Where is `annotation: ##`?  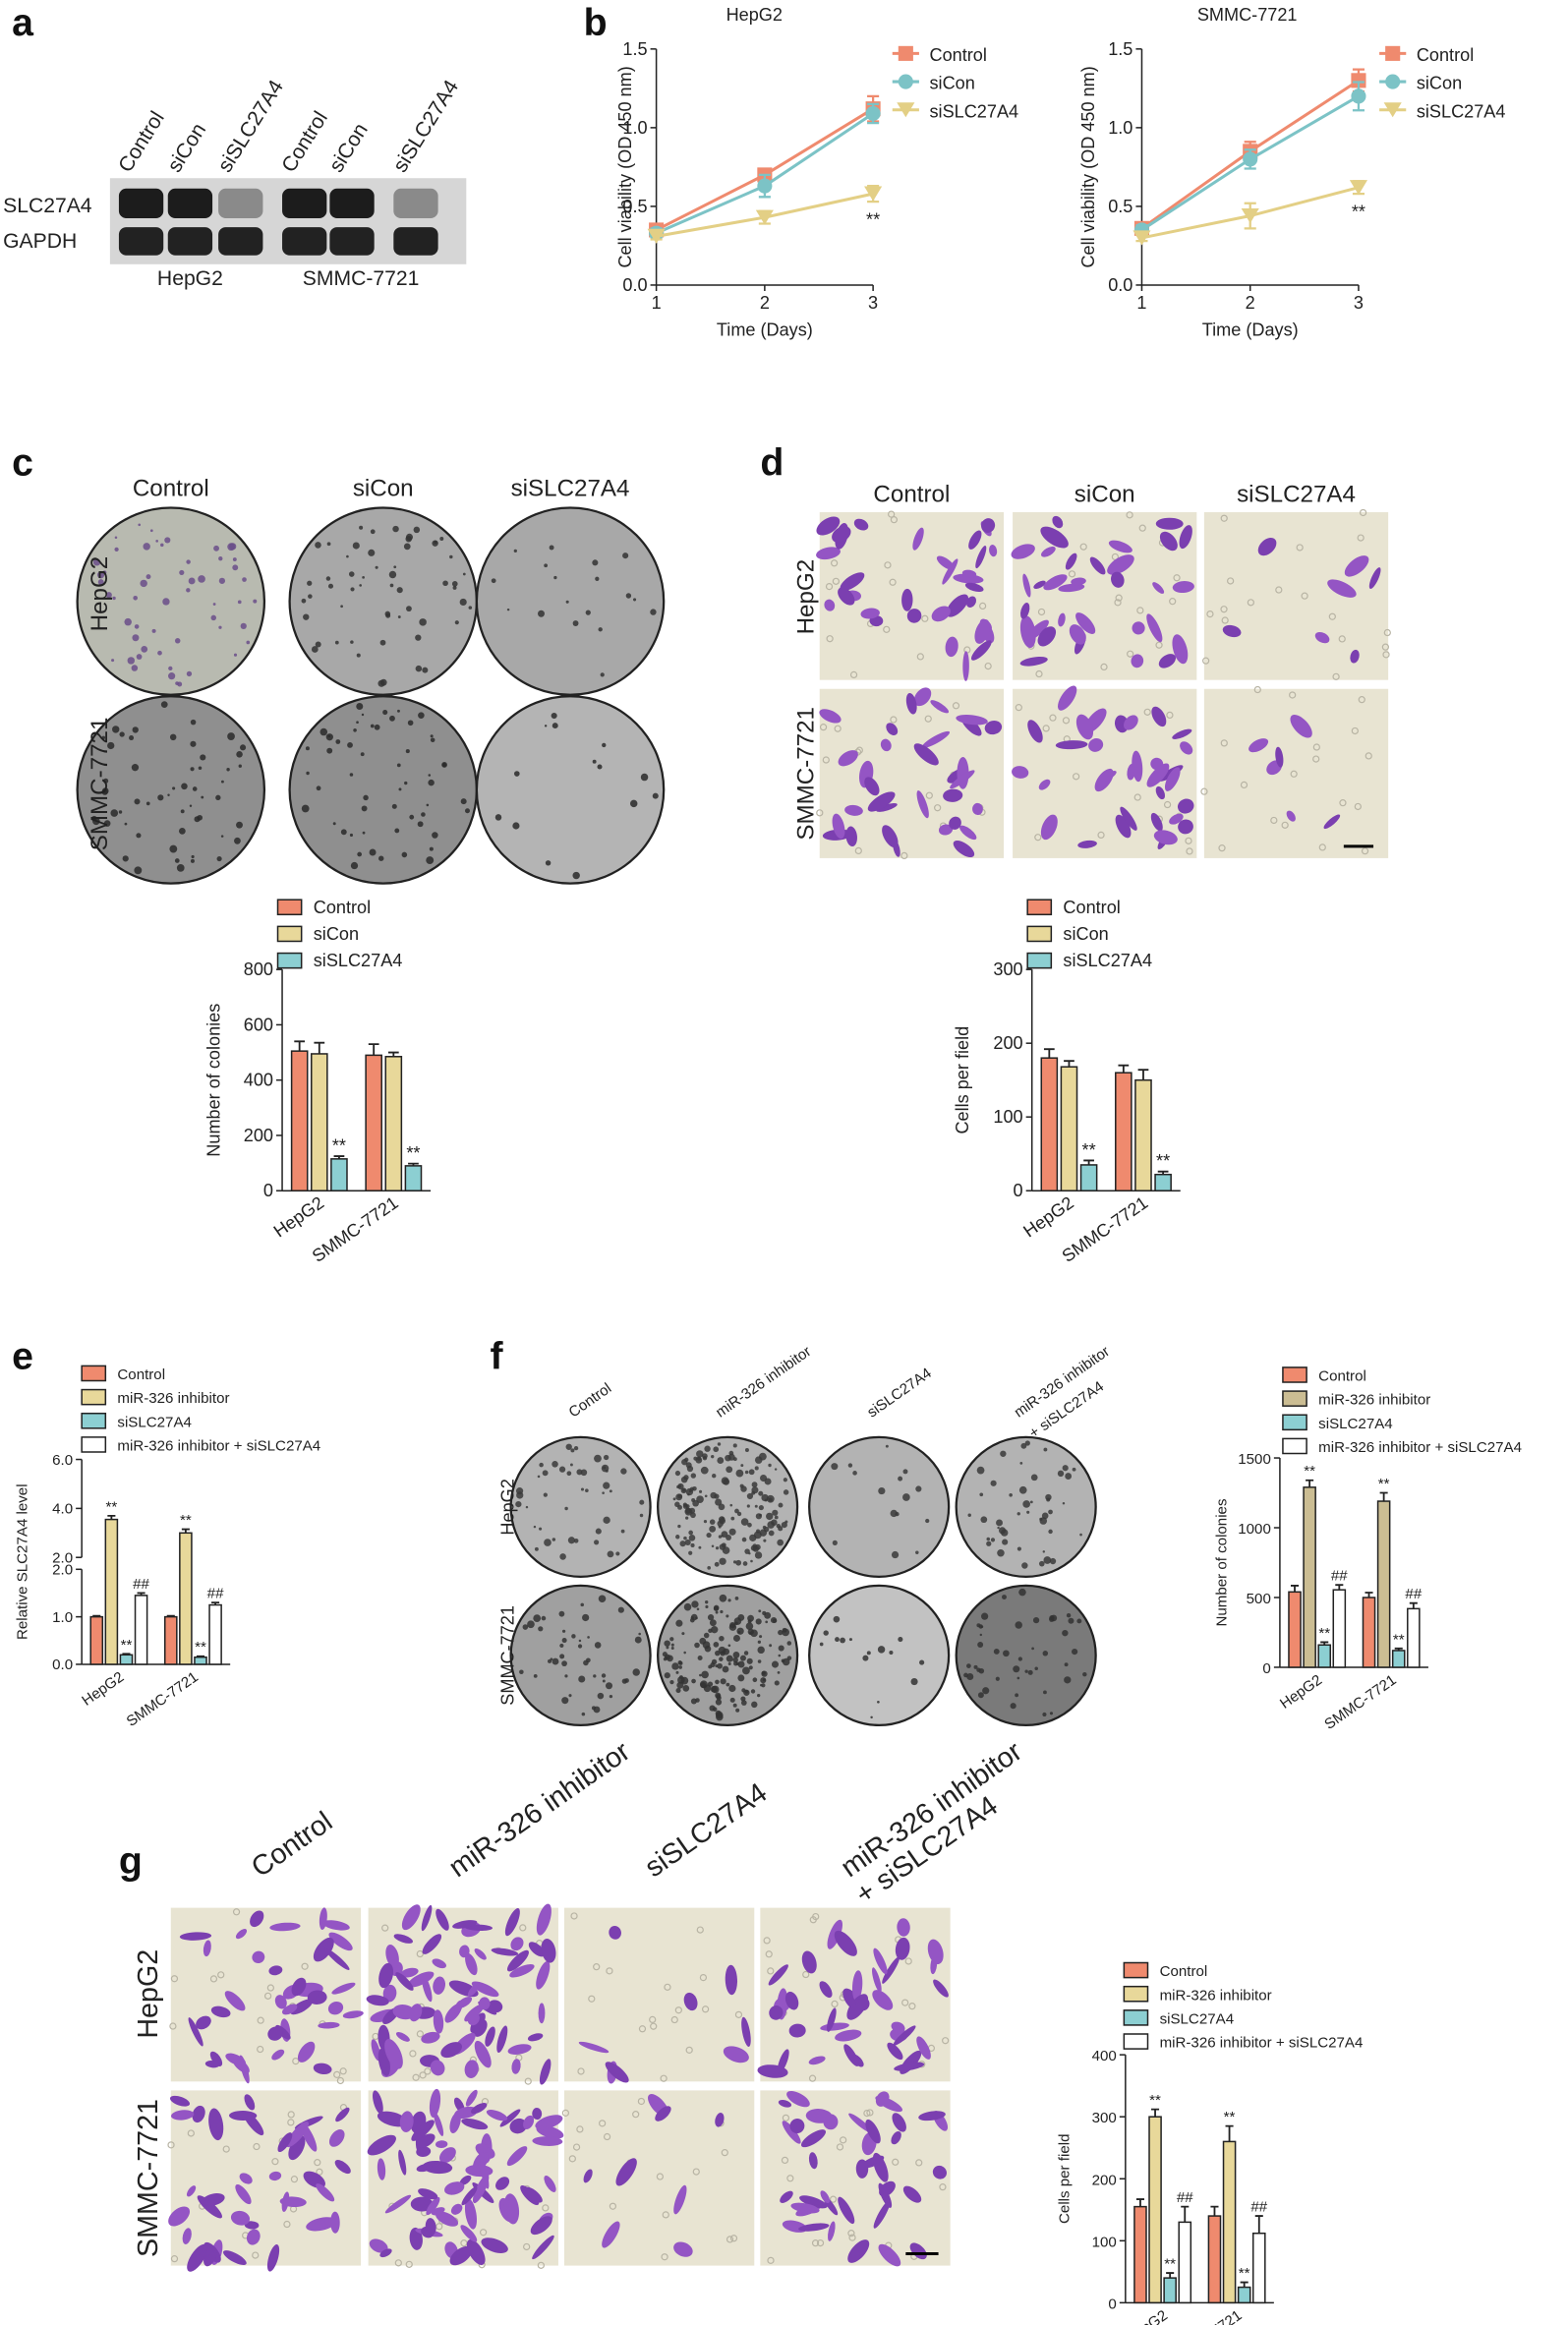 annotation: ## is located at coordinates (141, 1584).